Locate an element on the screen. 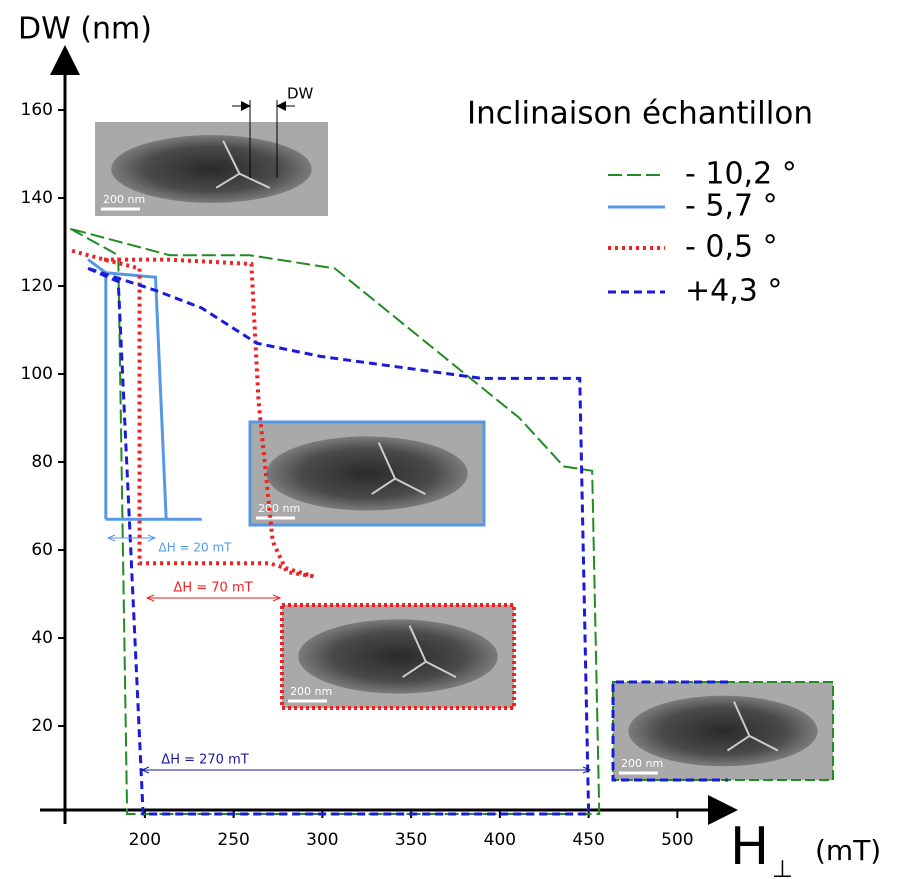 The height and width of the screenshot is (879, 900). y-tick-label: 160 is located at coordinates (37, 110).